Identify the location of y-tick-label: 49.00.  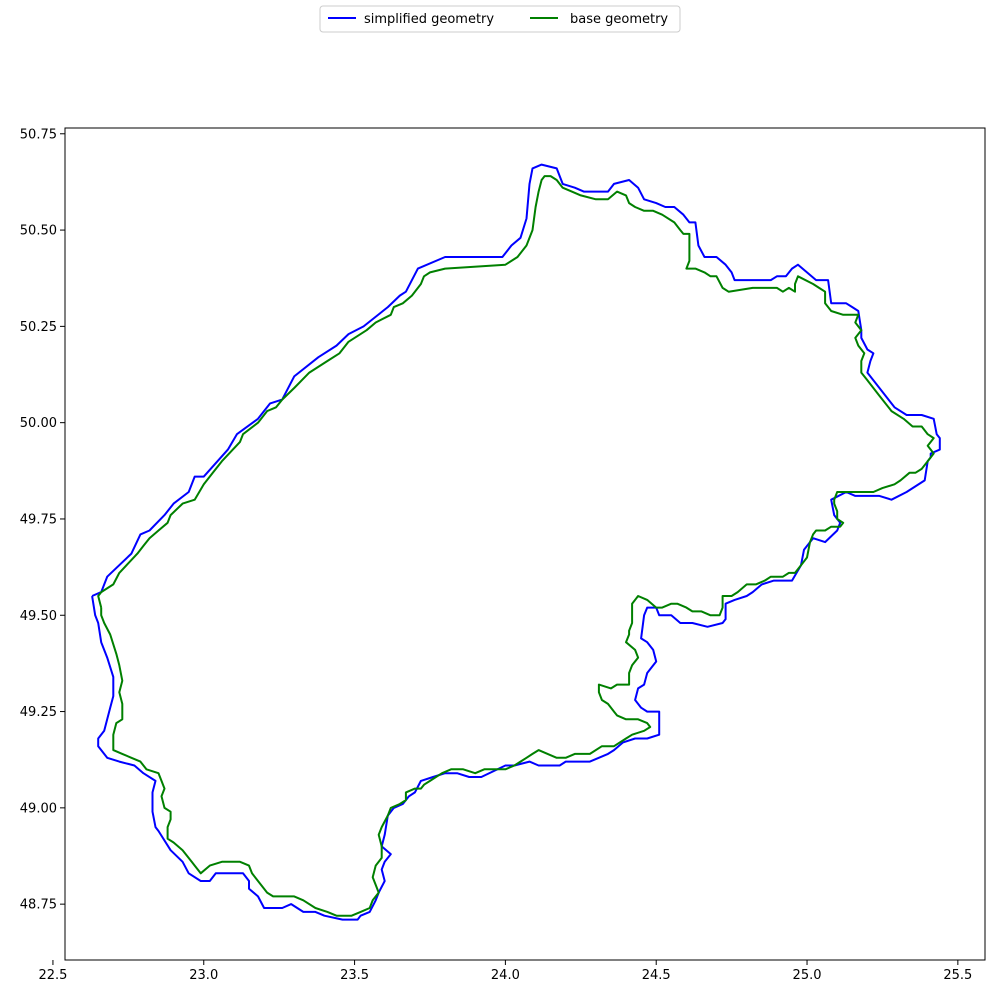
(38, 808).